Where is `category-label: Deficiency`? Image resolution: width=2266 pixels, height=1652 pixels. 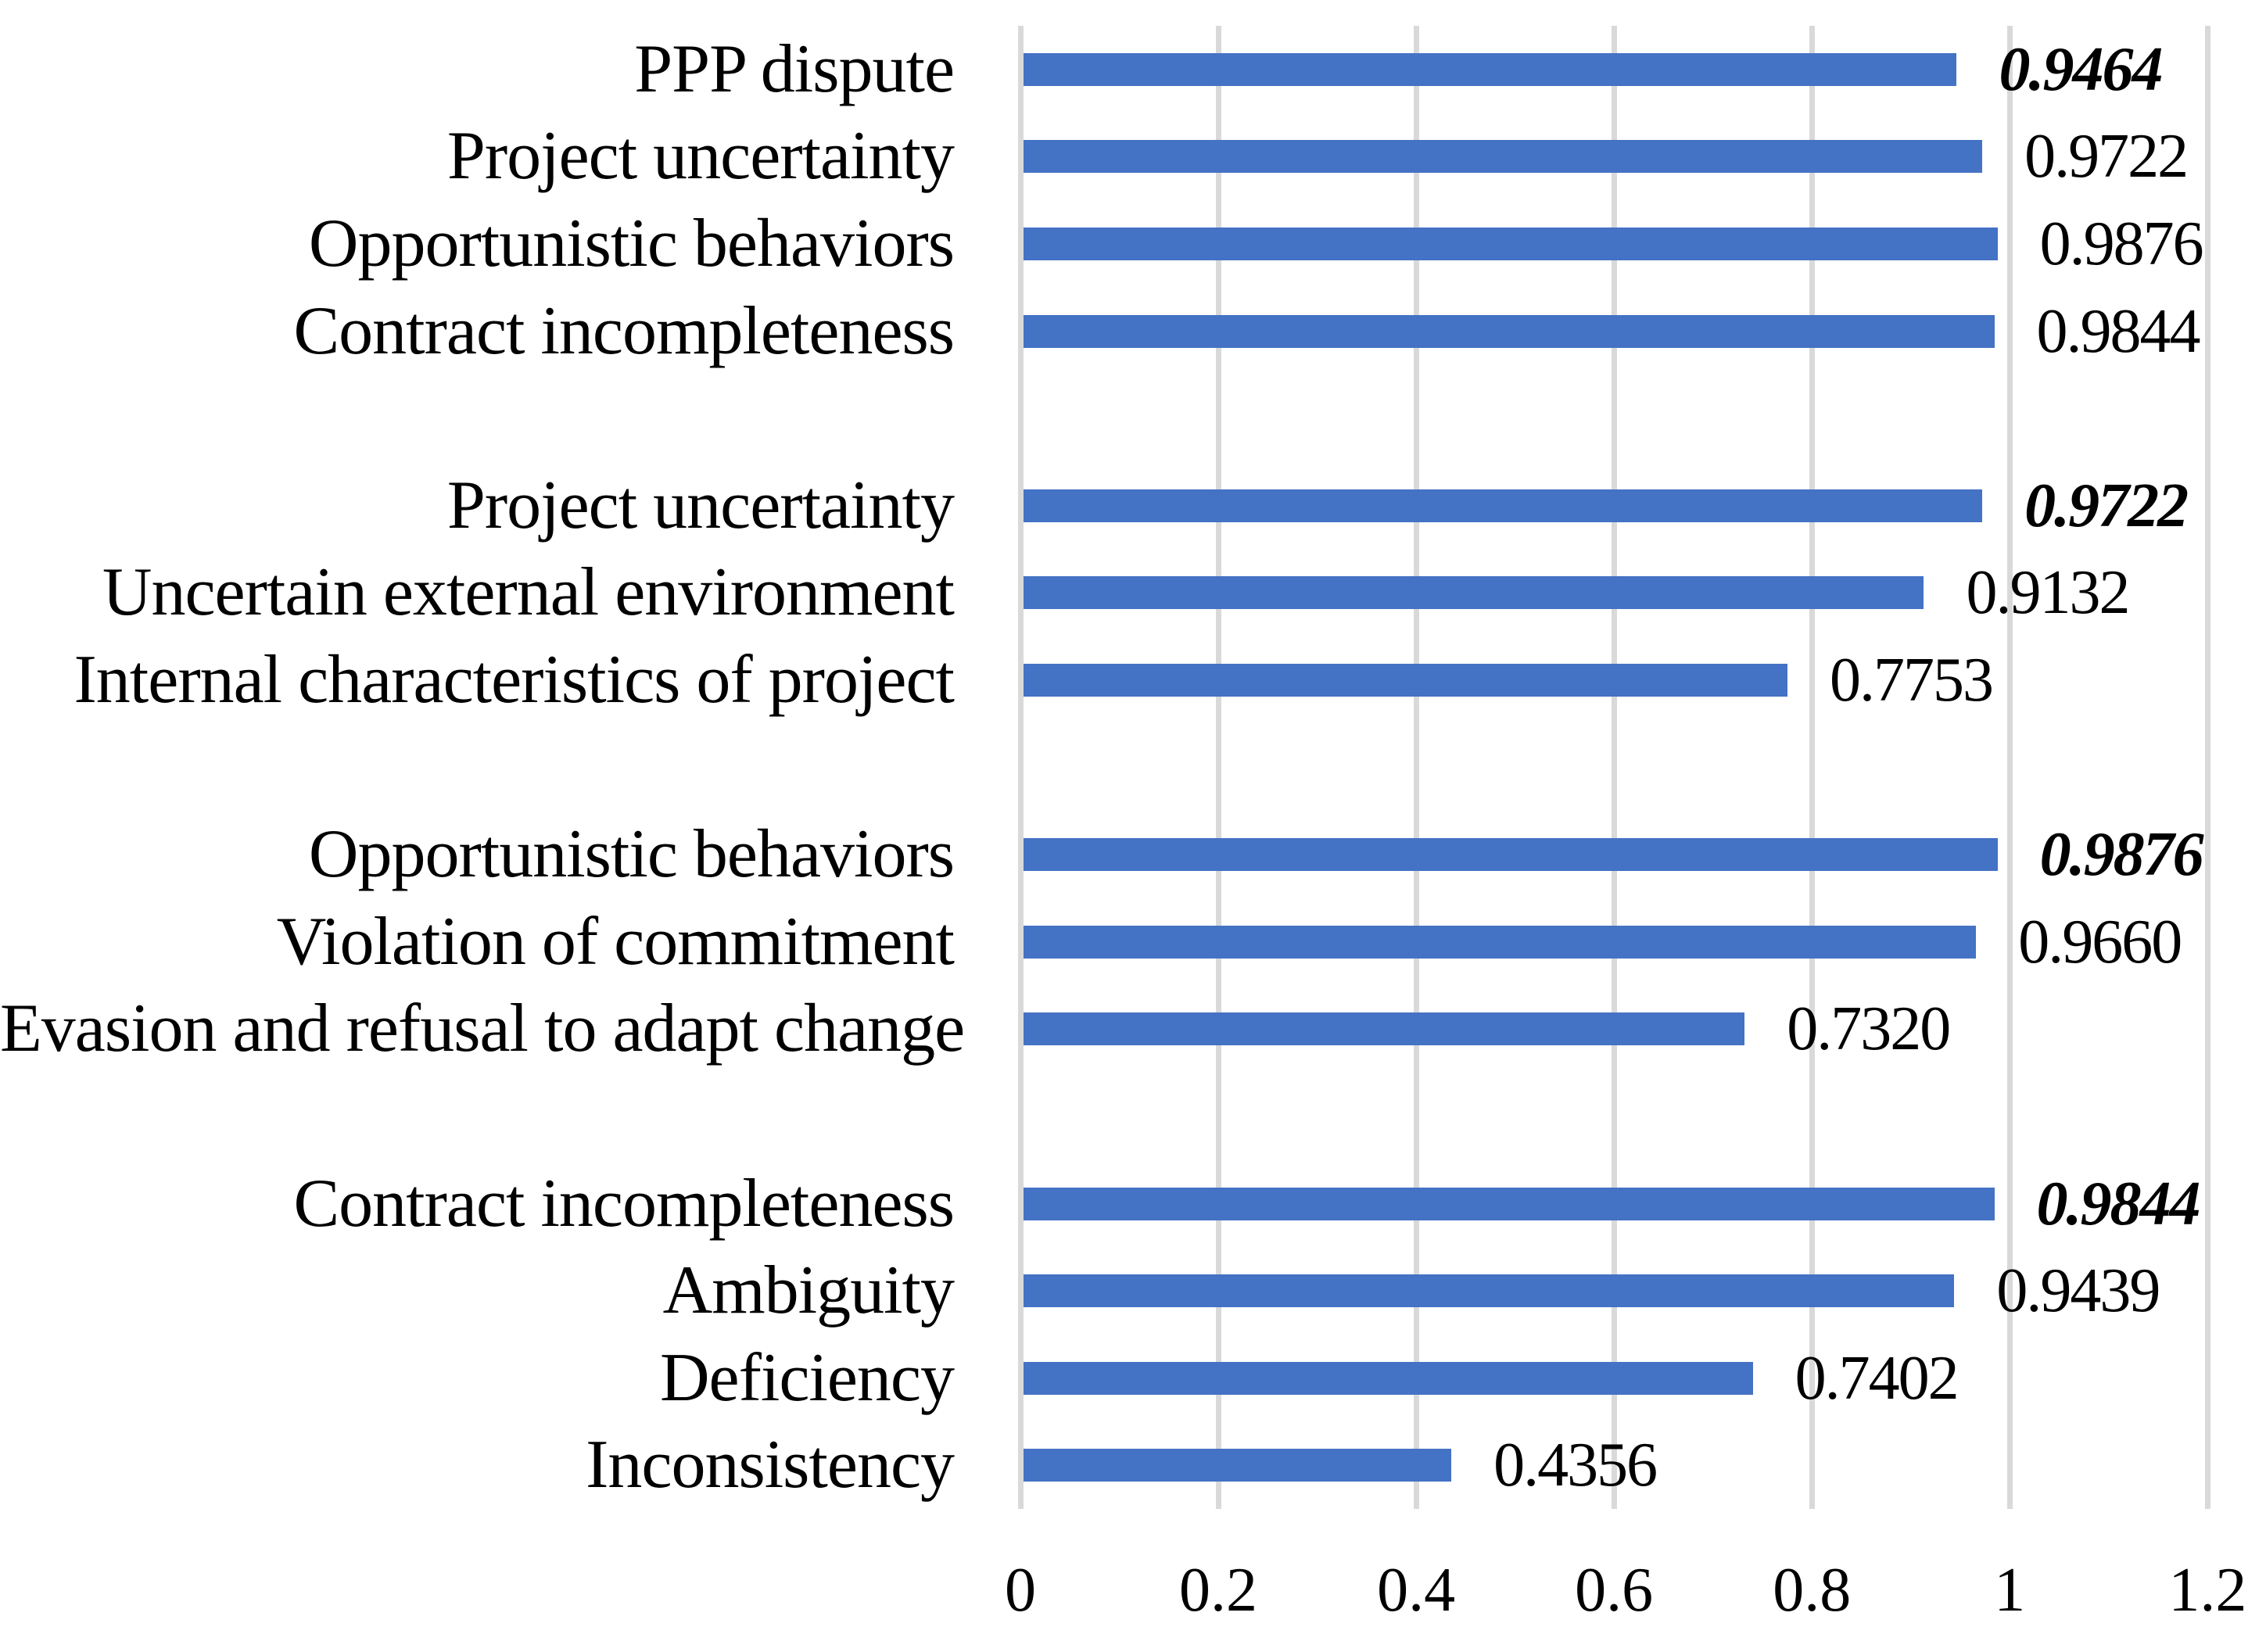 category-label: Deficiency is located at coordinates (807, 1377).